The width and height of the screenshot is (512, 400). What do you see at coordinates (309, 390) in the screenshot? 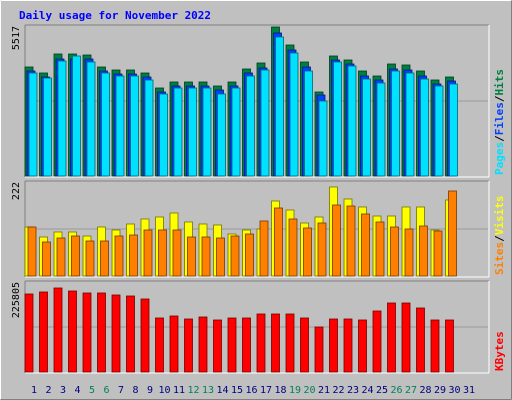
I see `day-label-20: 20` at bounding box center [309, 390].